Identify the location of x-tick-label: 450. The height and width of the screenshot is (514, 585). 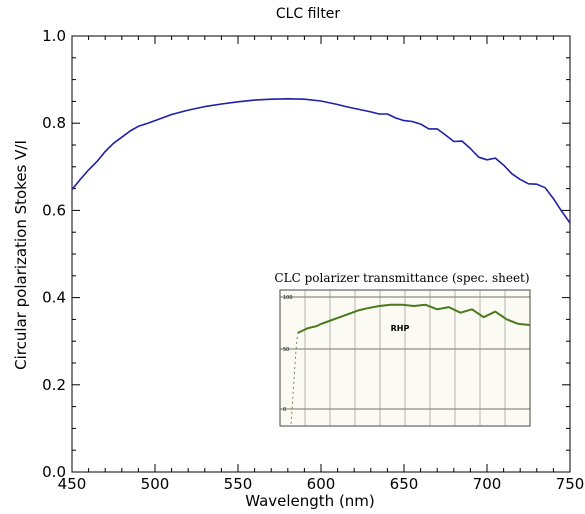
(72, 484).